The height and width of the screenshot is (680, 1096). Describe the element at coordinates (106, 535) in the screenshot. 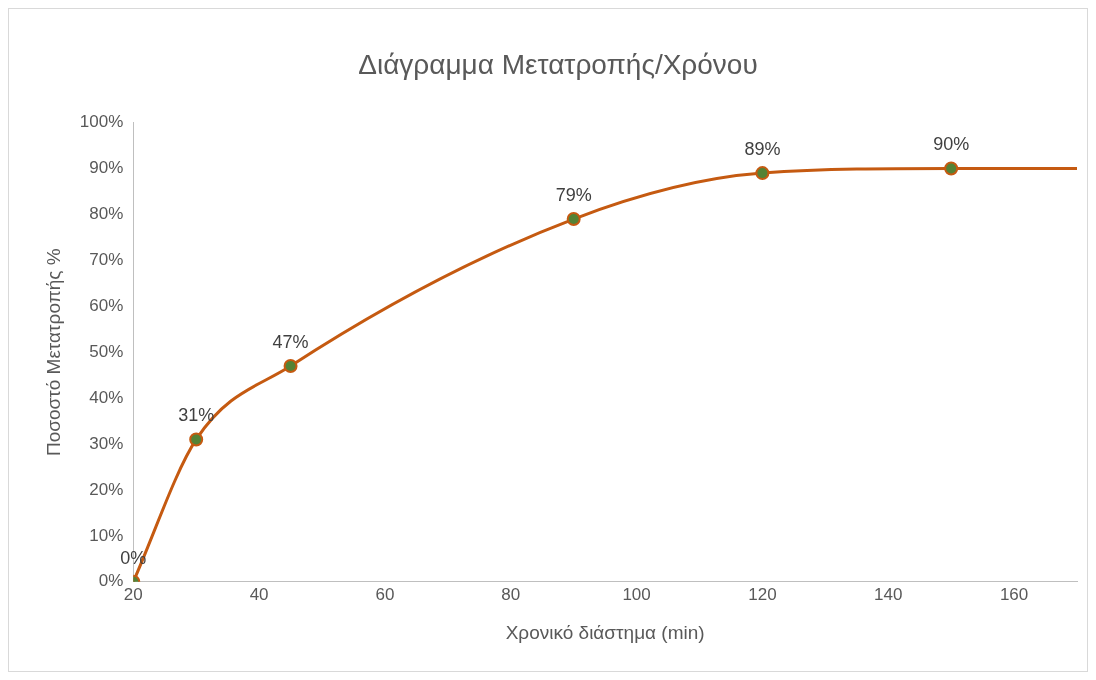

I see `y-tick-label: 10%` at that location.